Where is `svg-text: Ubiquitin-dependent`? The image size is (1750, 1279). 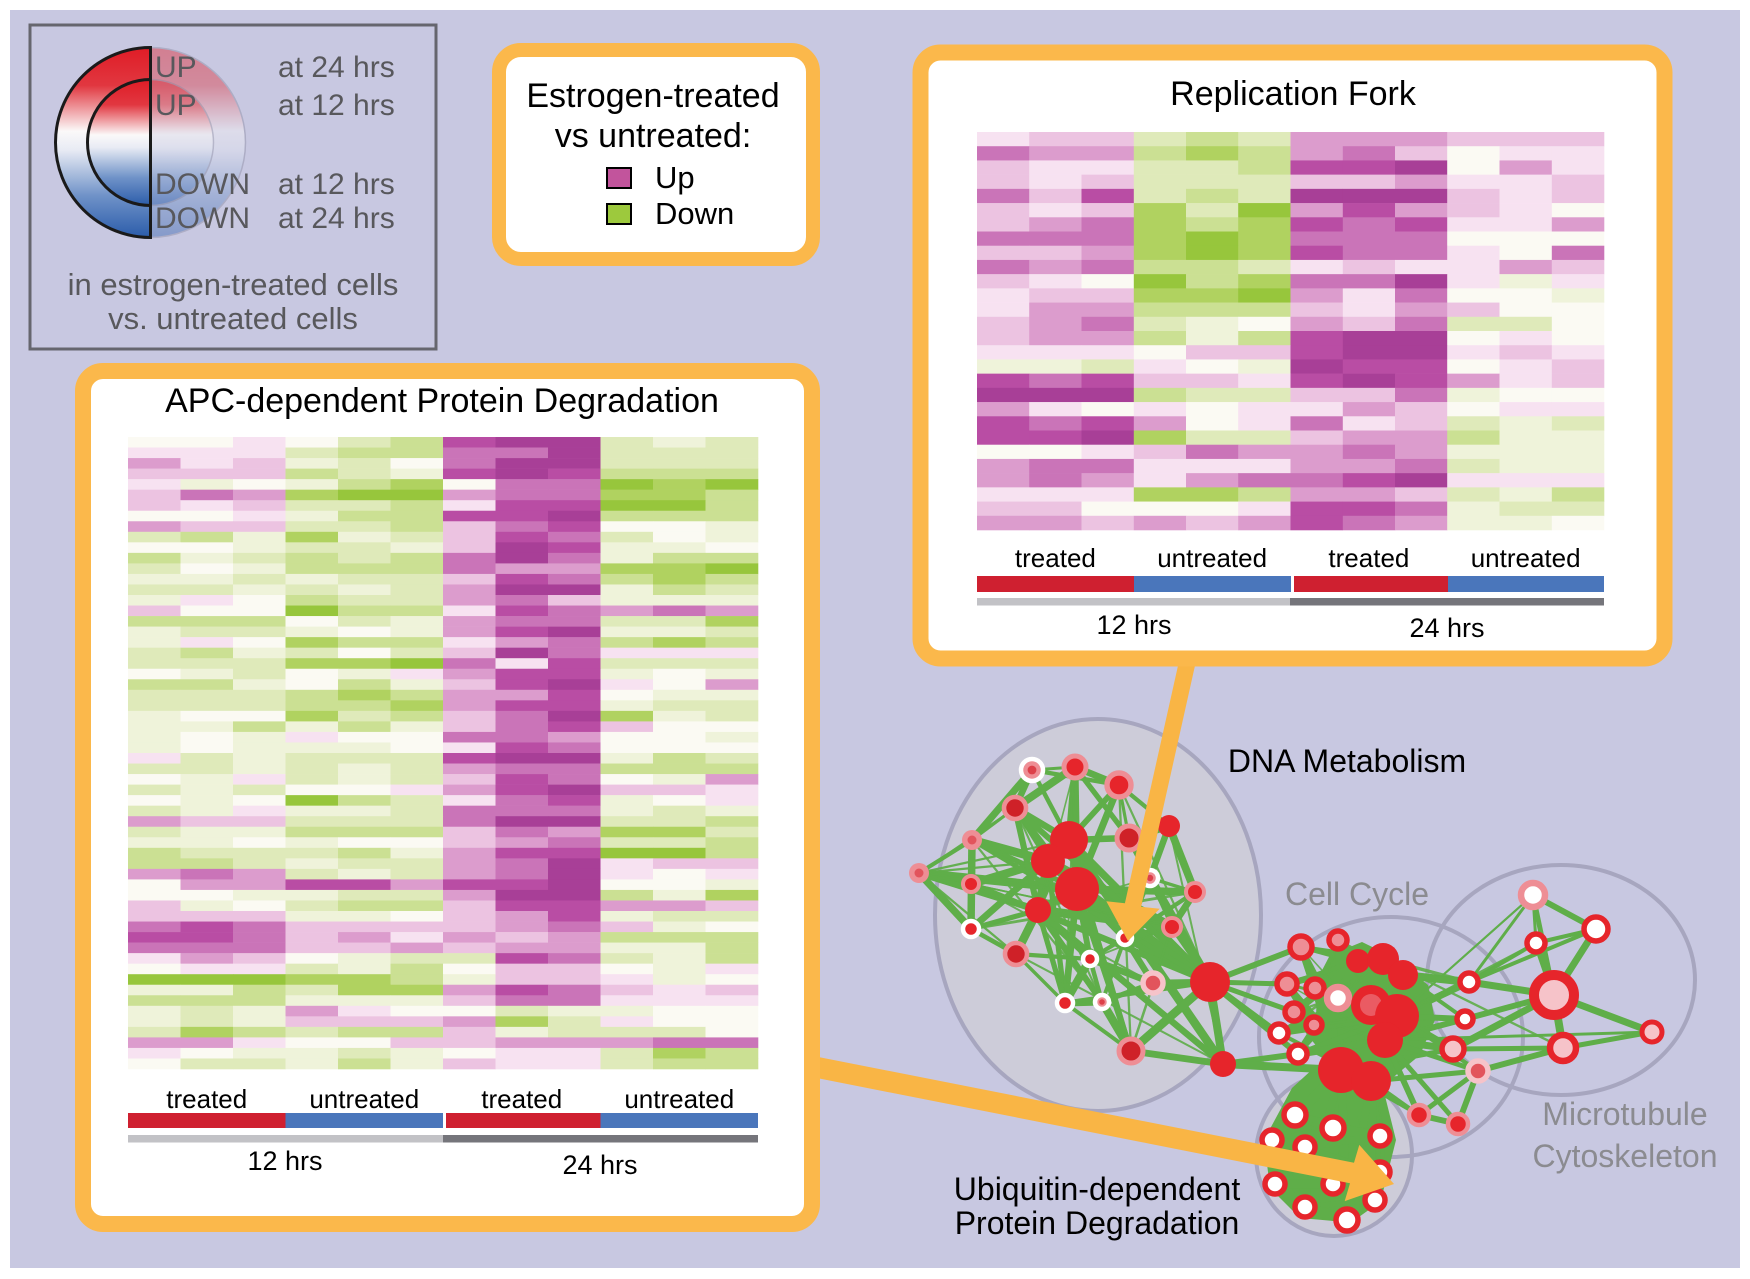 svg-text: Ubiquitin-dependent is located at coordinates (1097, 1189).